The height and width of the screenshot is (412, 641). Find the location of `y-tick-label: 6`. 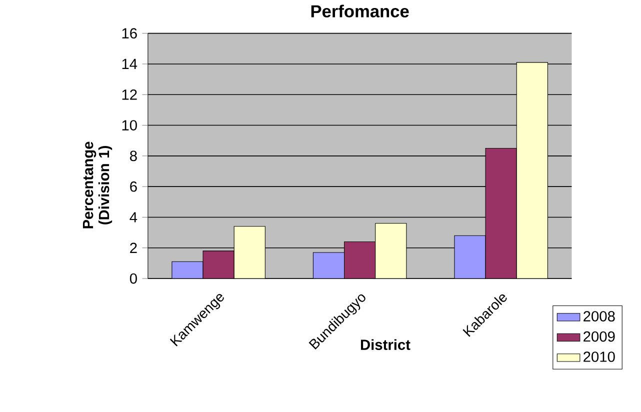

y-tick-label: 6 is located at coordinates (133, 187).